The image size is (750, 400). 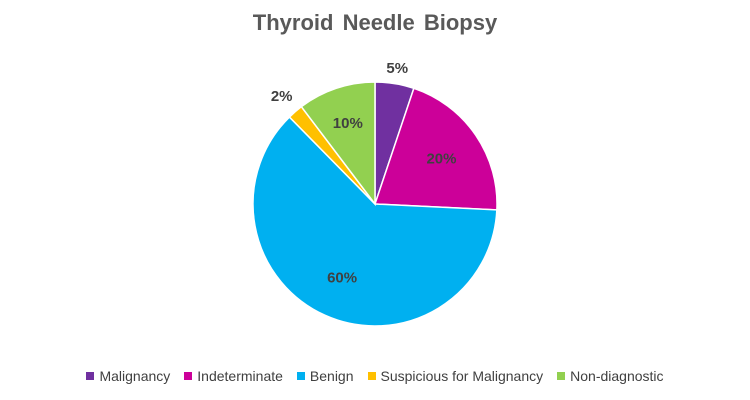 I want to click on pie-label-benign: 60%, so click(x=342, y=277).